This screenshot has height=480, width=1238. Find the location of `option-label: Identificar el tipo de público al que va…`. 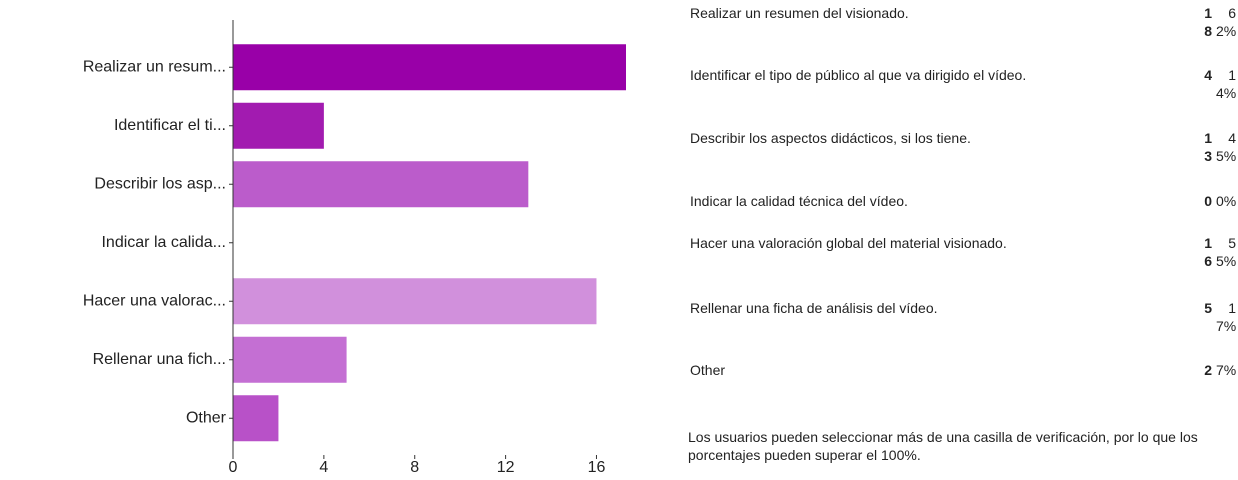

option-label: Identificar el tipo de público al que va… is located at coordinates (858, 75).